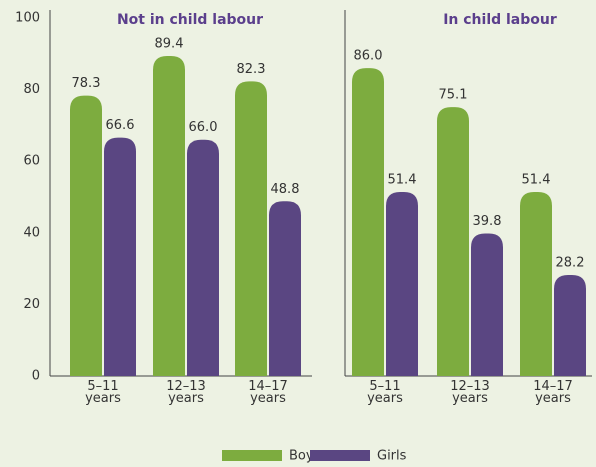 This screenshot has width=596, height=467. What do you see at coordinates (190, 20) in the screenshot?
I see `panel-title: Not in child labour` at bounding box center [190, 20].